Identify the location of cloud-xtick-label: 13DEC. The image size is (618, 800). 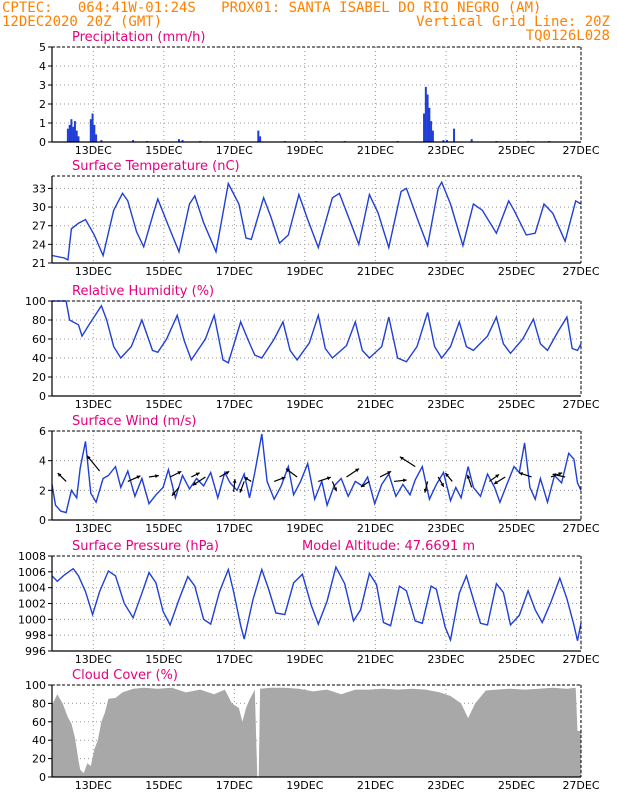
(93, 785).